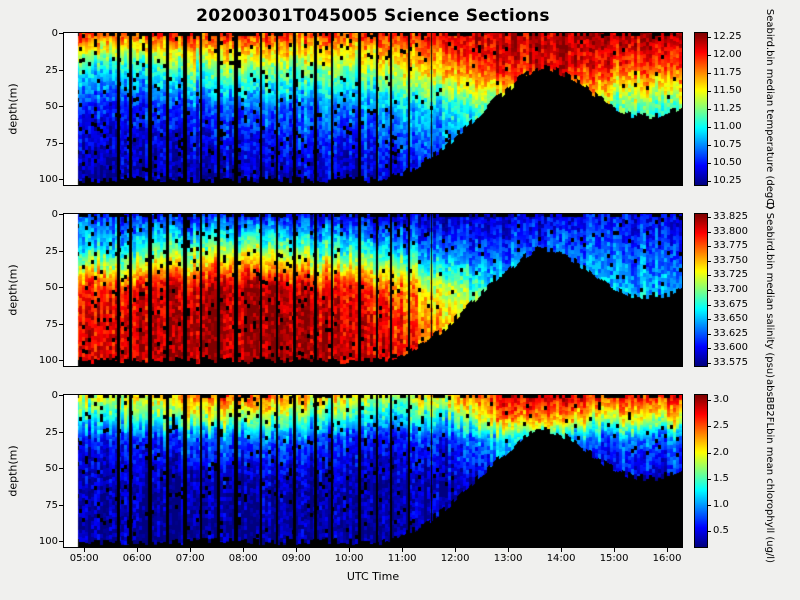  I want to click on colorbar-tick-label: 10.75, so click(727, 145).